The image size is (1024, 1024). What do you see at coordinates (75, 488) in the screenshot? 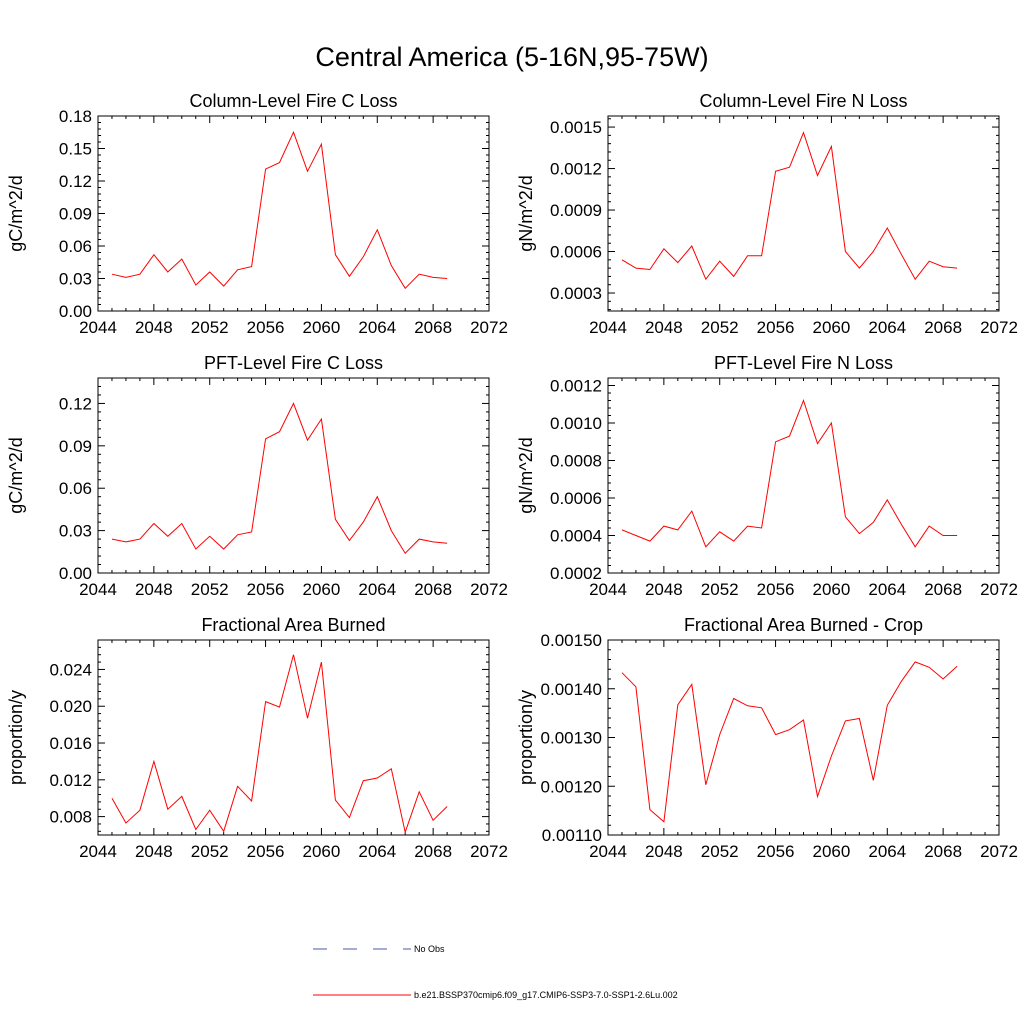
I see `y-tick-label: 0.06` at bounding box center [75, 488].